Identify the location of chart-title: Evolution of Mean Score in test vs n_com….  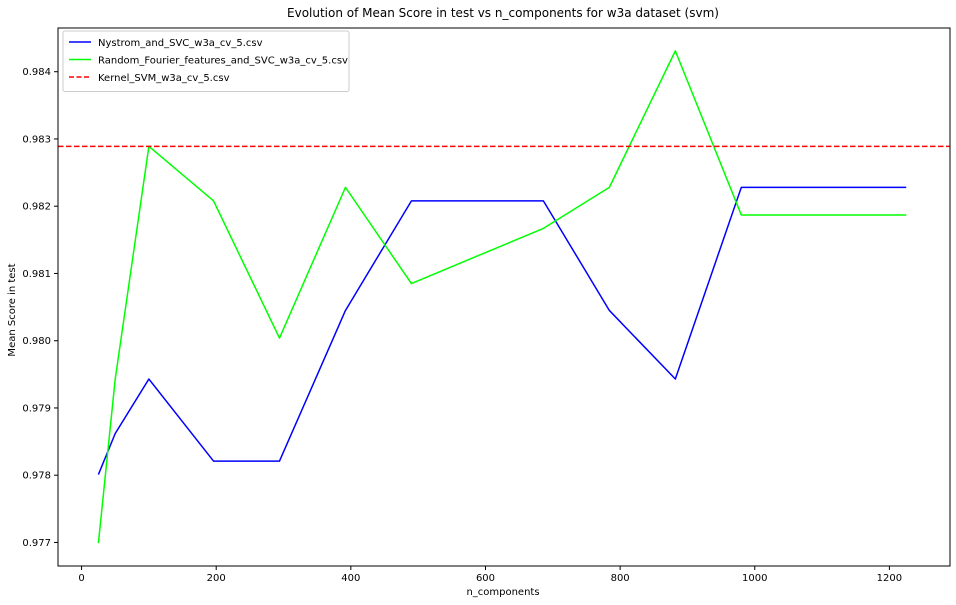
(503, 13).